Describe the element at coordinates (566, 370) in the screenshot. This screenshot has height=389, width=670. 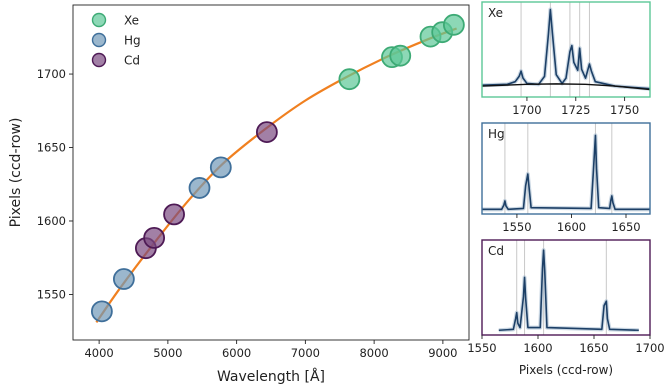
I see `panel-x-axis-label: Pixels (ccd-row)` at that location.